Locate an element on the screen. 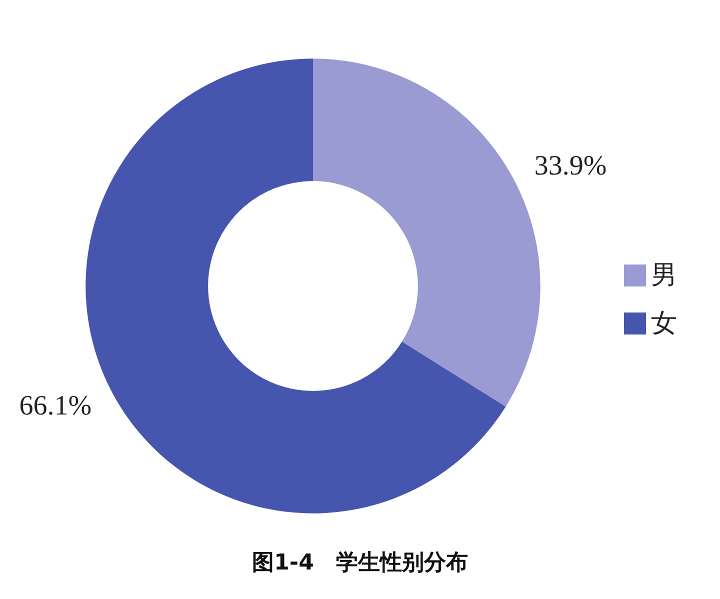 The height and width of the screenshot is (599, 720). legend-label: 男 is located at coordinates (664, 275).